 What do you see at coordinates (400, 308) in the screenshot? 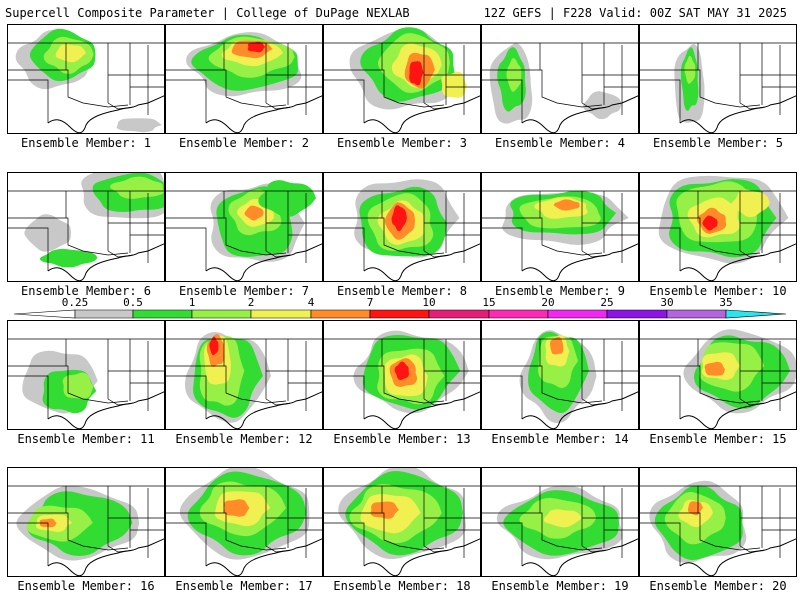
I see `colorbar-legend: 0.25 0.5 1 2 4 7 10 15 20 25 30 35` at bounding box center [400, 308].